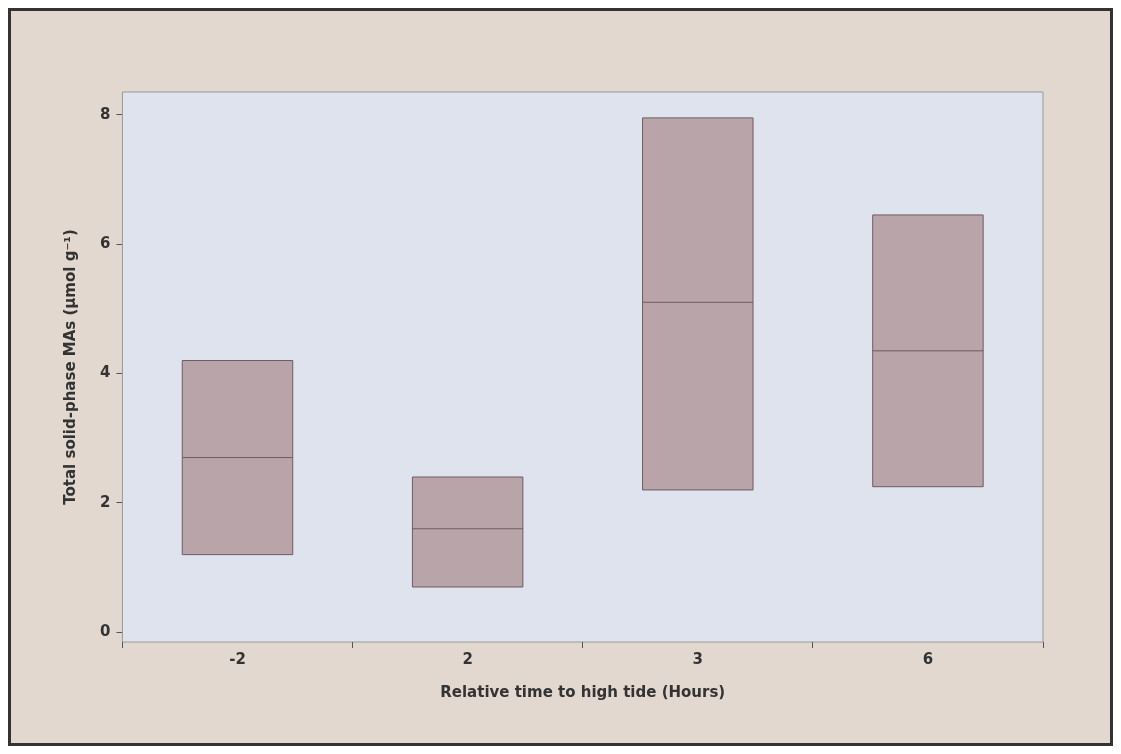 The image size is (1121, 754). I want to click on y-tick-label: 4, so click(105, 372).